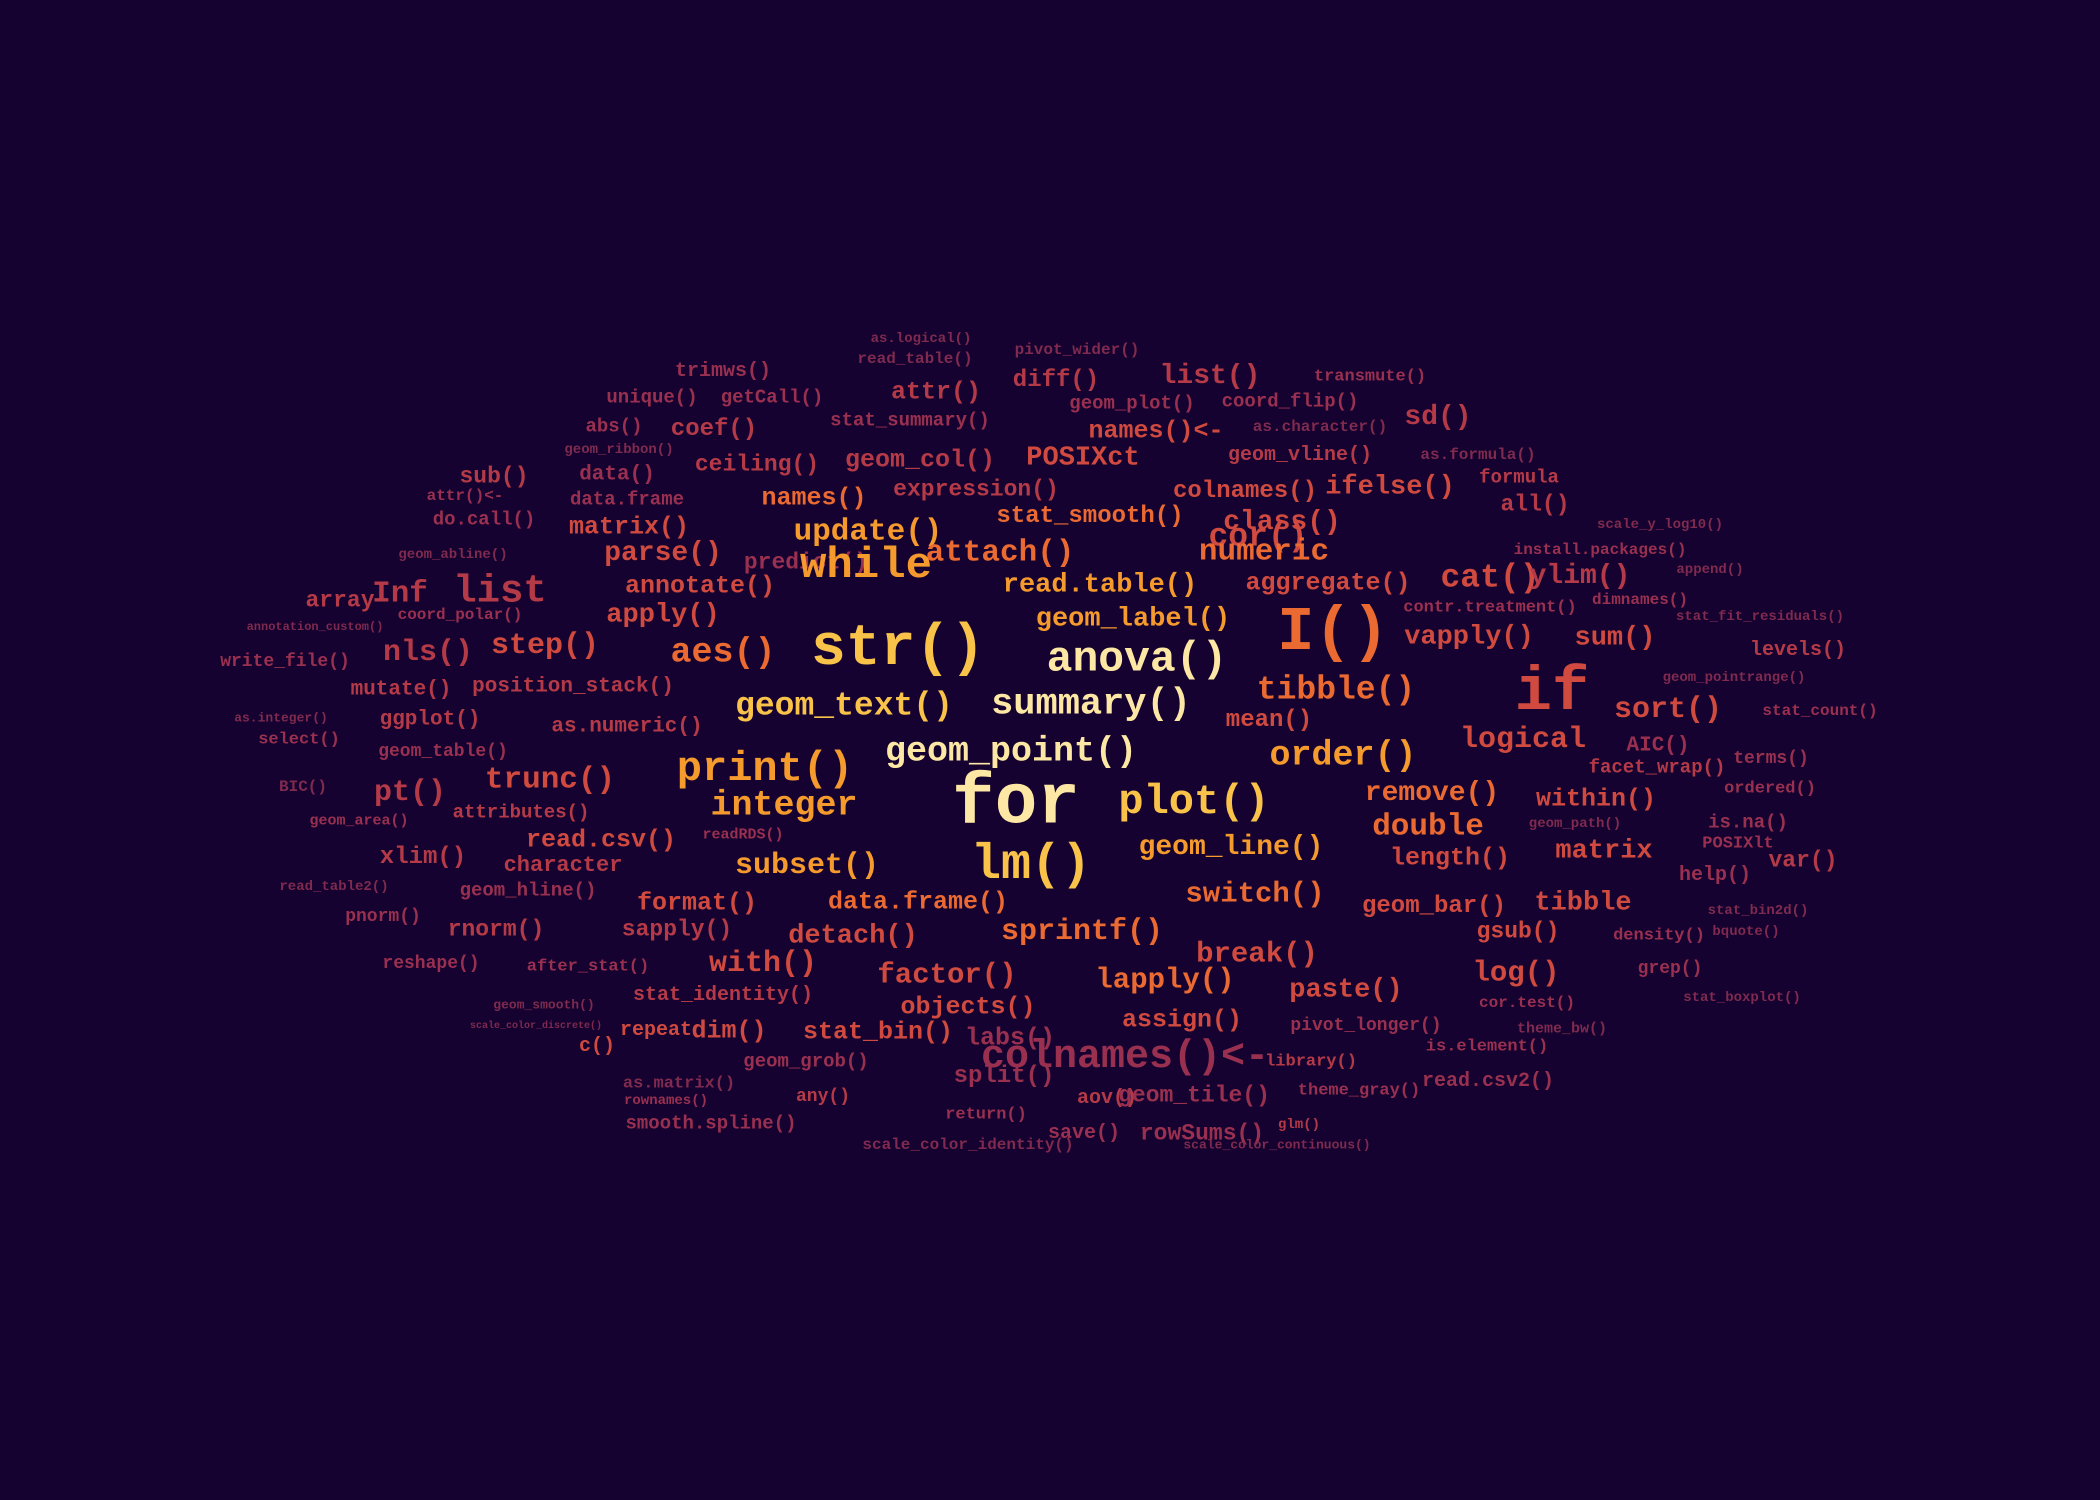 The width and height of the screenshot is (2100, 1500). What do you see at coordinates (1090, 516) in the screenshot?
I see `word-stat-smooth: stat_smooth()` at bounding box center [1090, 516].